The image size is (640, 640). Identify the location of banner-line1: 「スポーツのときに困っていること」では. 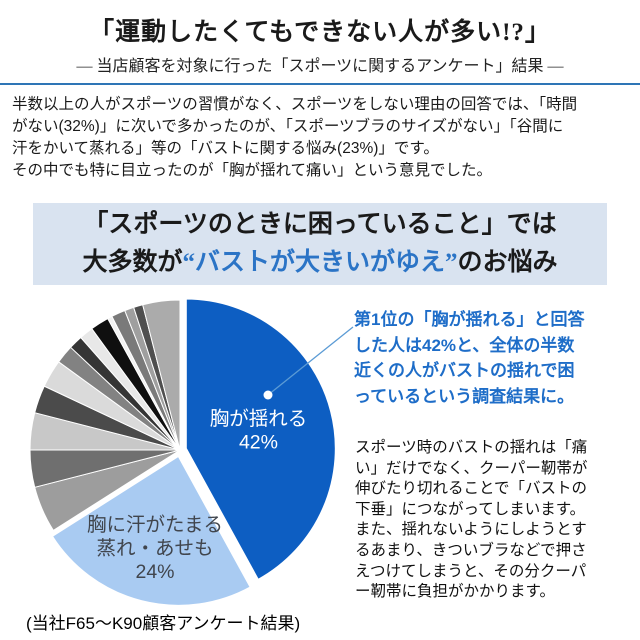
(320, 224).